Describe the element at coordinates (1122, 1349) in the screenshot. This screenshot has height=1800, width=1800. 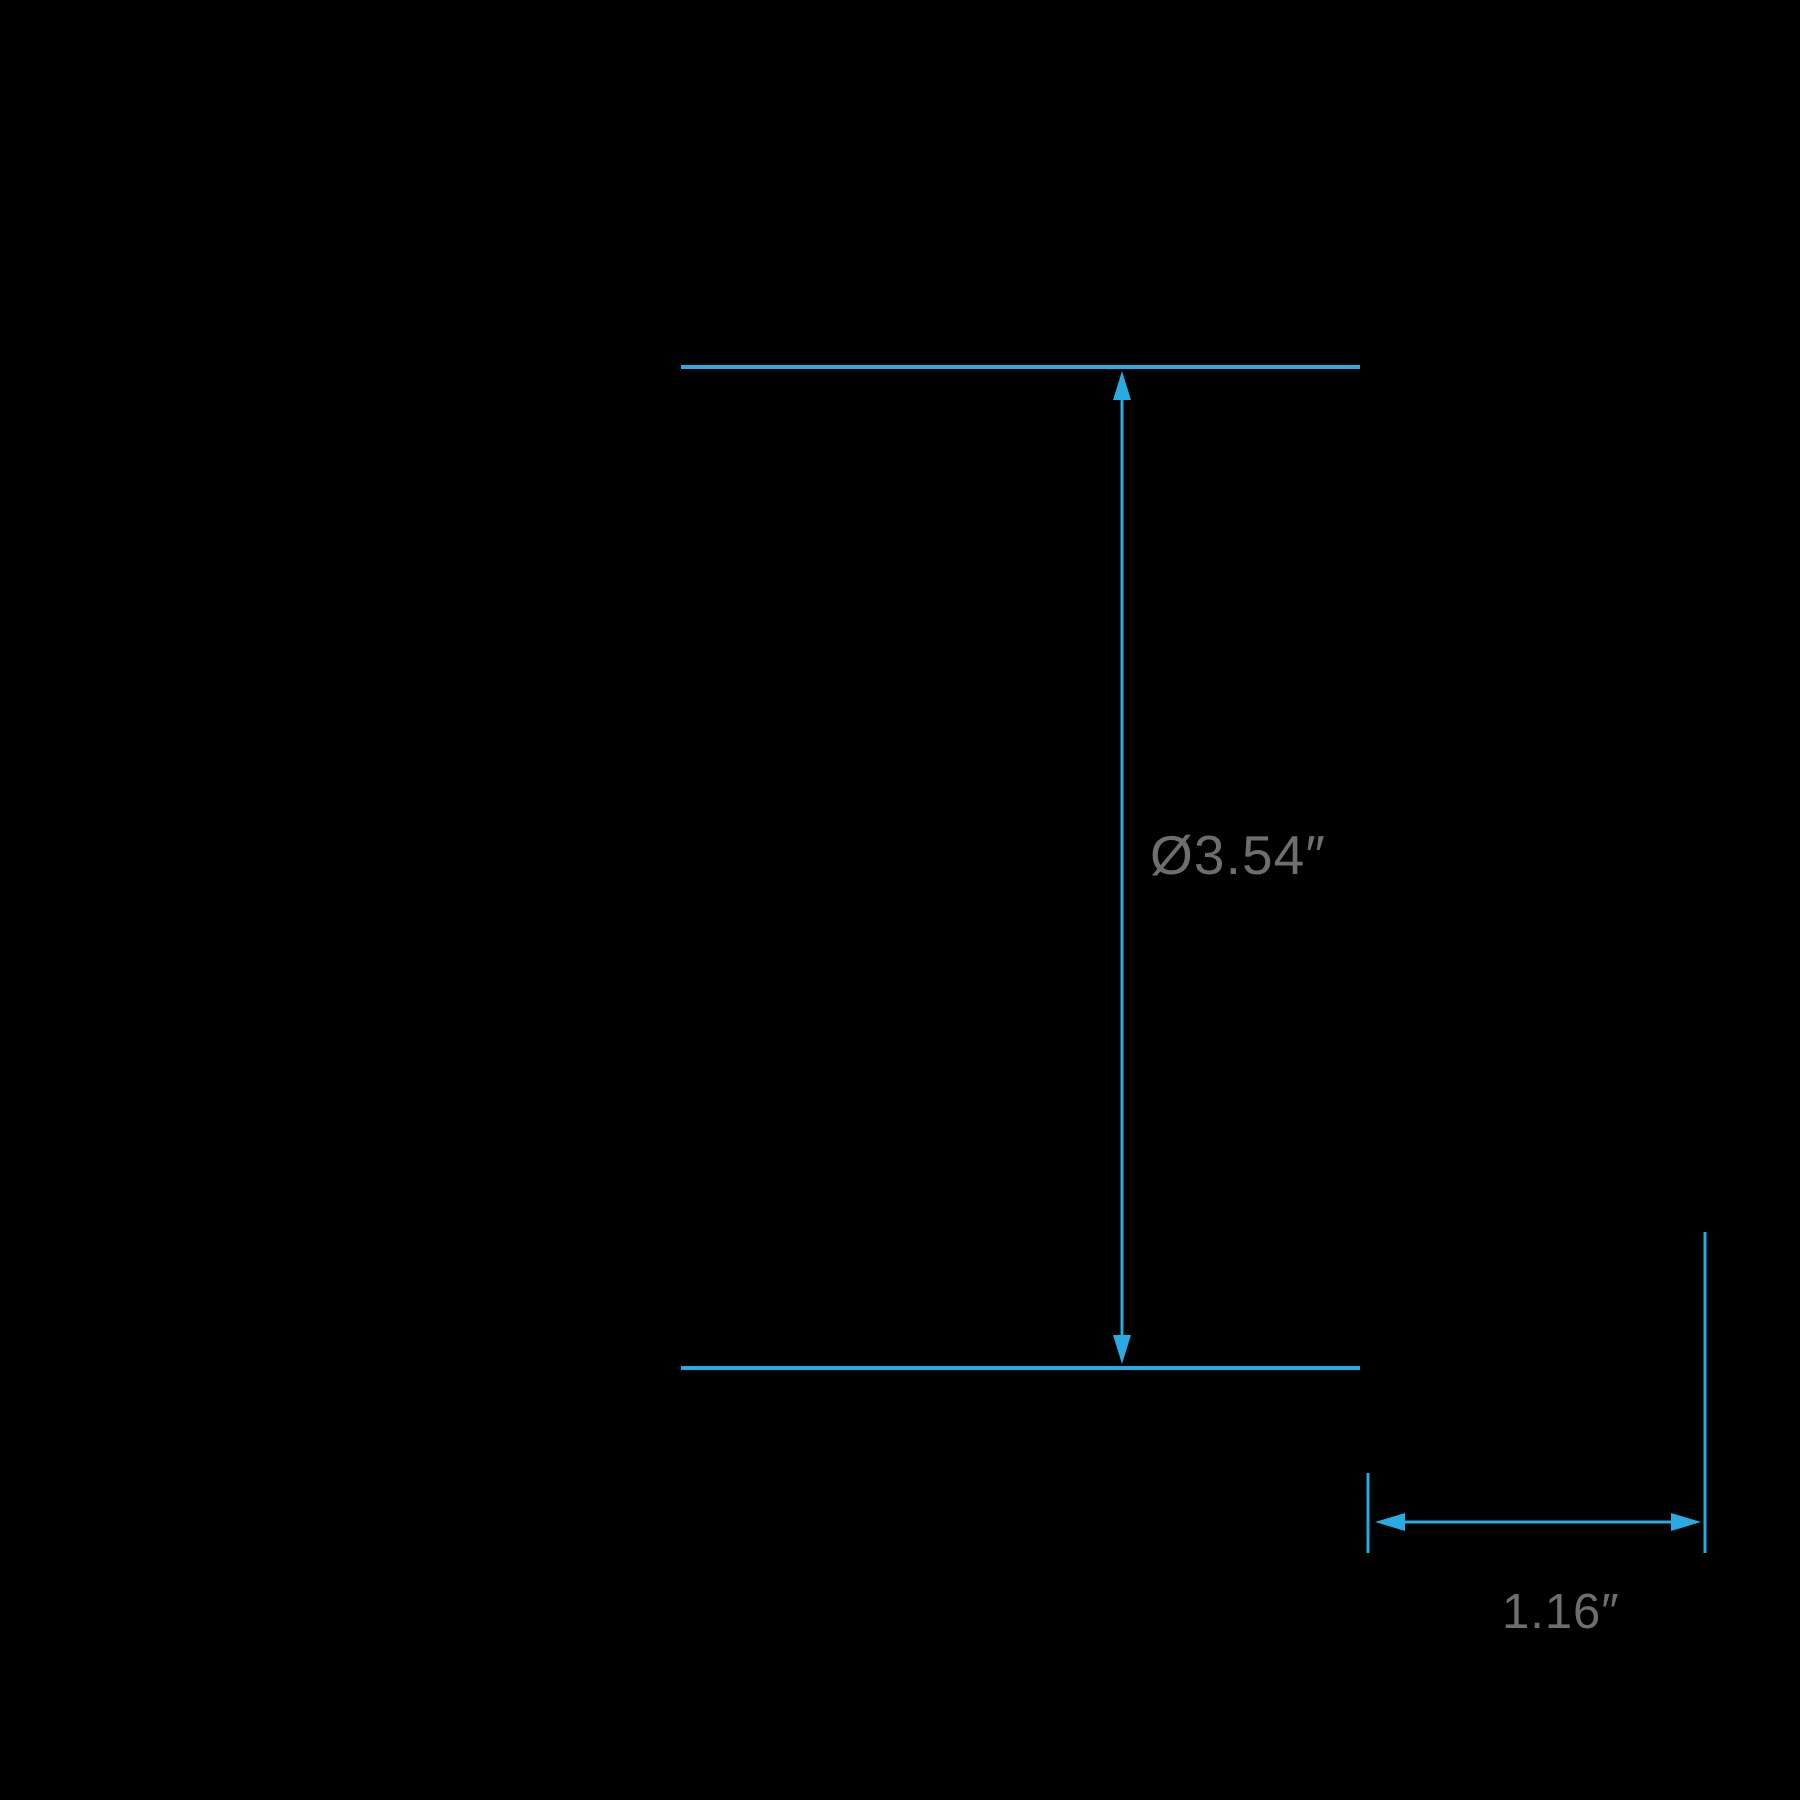
I see `arrow-down-icon` at that location.